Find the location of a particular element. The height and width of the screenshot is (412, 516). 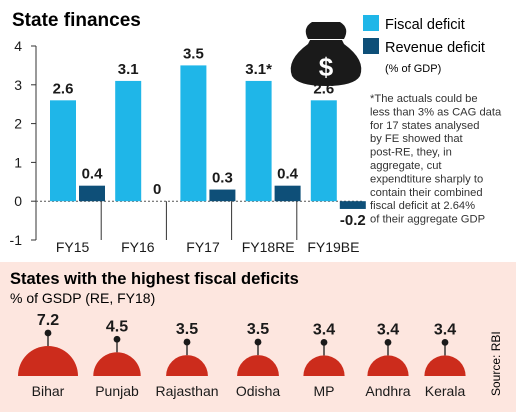

chart-title: State finances is located at coordinates (76, 20).